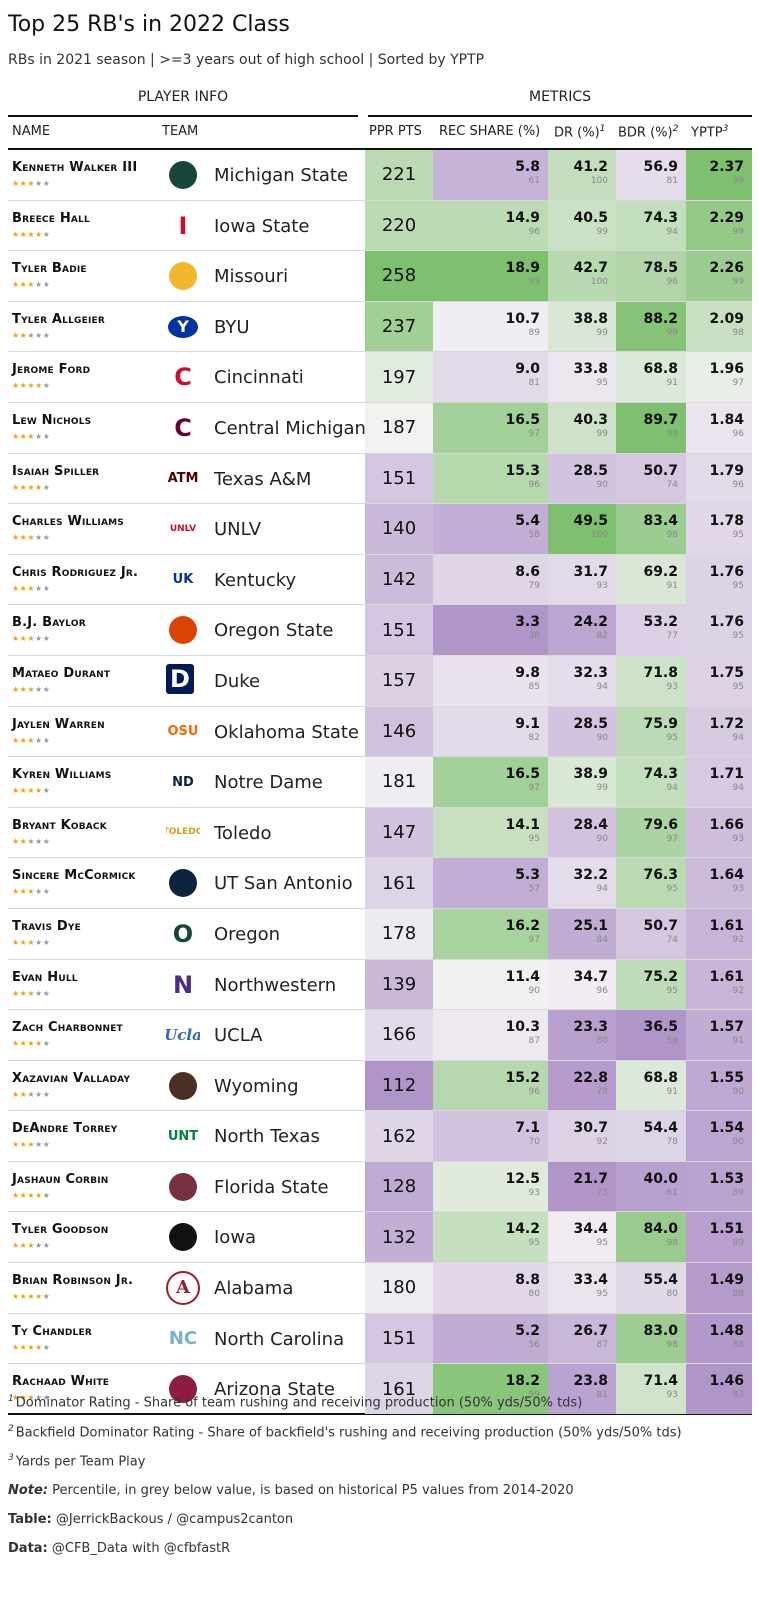  Describe the element at coordinates (577, 132) in the screenshot. I see `column-header-dr-label: DR (%)` at that location.